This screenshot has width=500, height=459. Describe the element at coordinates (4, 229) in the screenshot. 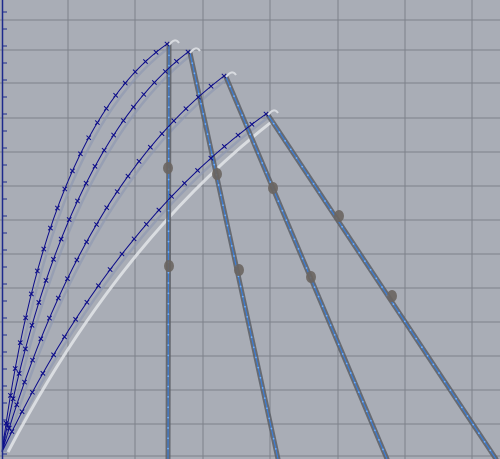

I see `left-axis` at that location.